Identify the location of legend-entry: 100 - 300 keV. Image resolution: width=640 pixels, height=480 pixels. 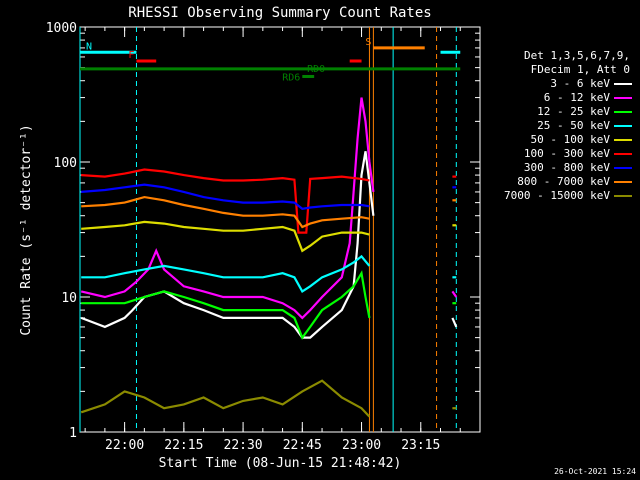
(578, 153).